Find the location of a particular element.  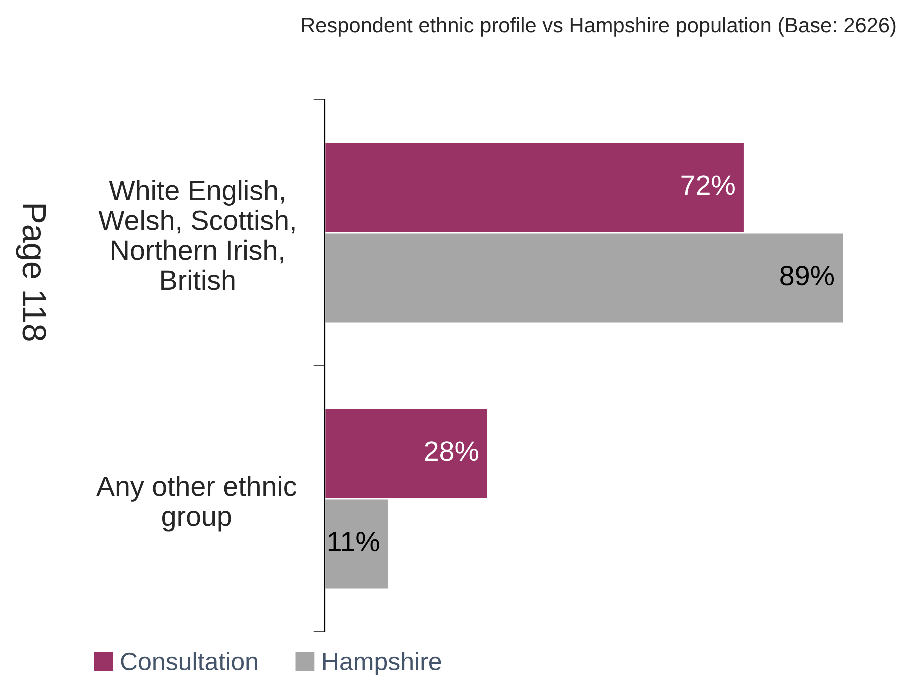

legend-label: Hampshire is located at coordinates (383, 664).